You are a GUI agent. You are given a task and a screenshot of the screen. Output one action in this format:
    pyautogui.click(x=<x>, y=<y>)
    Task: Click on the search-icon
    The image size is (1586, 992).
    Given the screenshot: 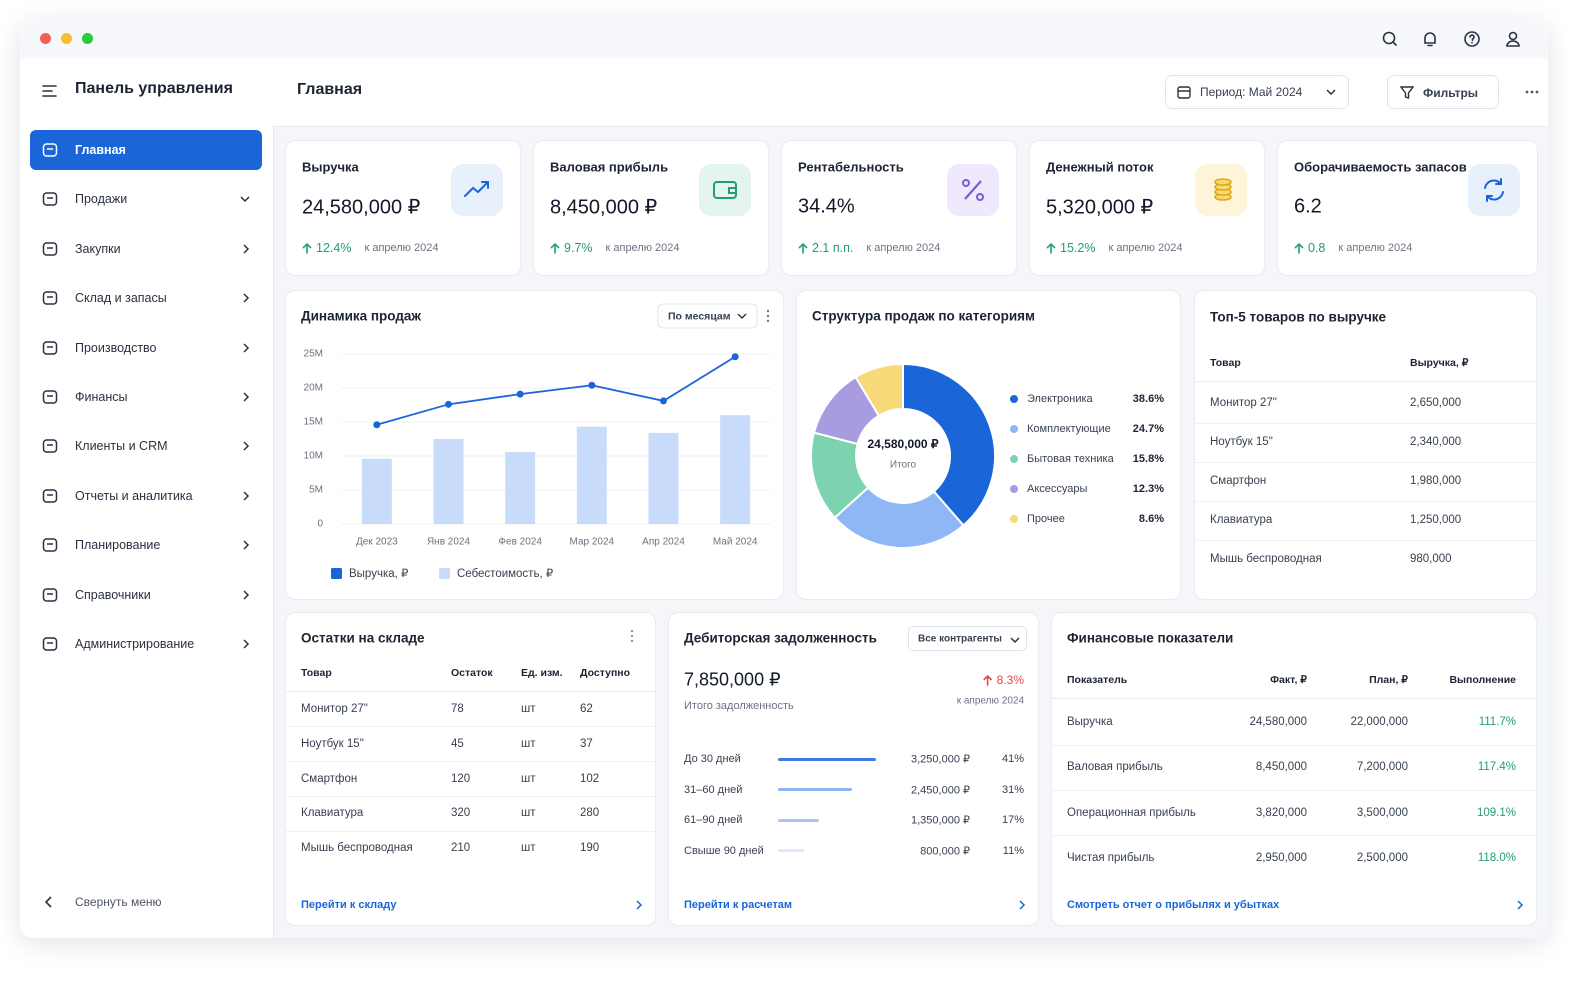 What is the action you would take?
    pyautogui.click(x=1389, y=38)
    